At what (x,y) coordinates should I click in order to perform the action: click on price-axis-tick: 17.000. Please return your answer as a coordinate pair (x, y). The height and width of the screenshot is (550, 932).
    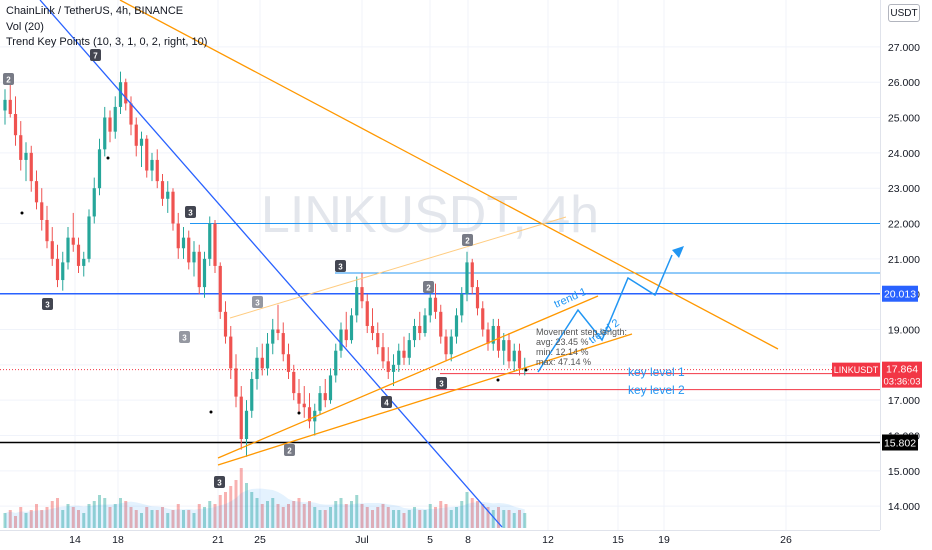
    Looking at the image, I should click on (904, 401).